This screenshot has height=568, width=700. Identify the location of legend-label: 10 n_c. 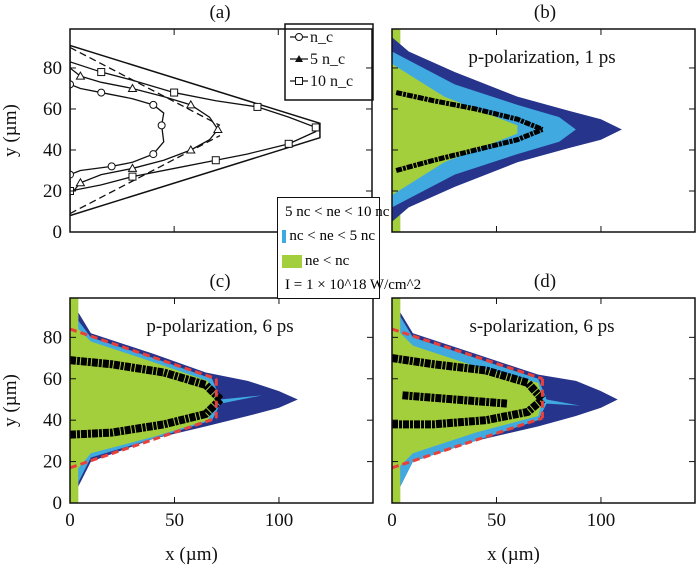
(331, 81).